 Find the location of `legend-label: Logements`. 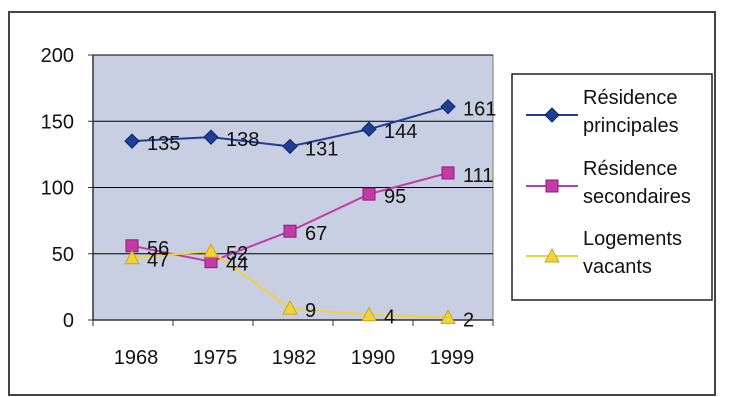

legend-label: Logements is located at coordinates (632, 239).